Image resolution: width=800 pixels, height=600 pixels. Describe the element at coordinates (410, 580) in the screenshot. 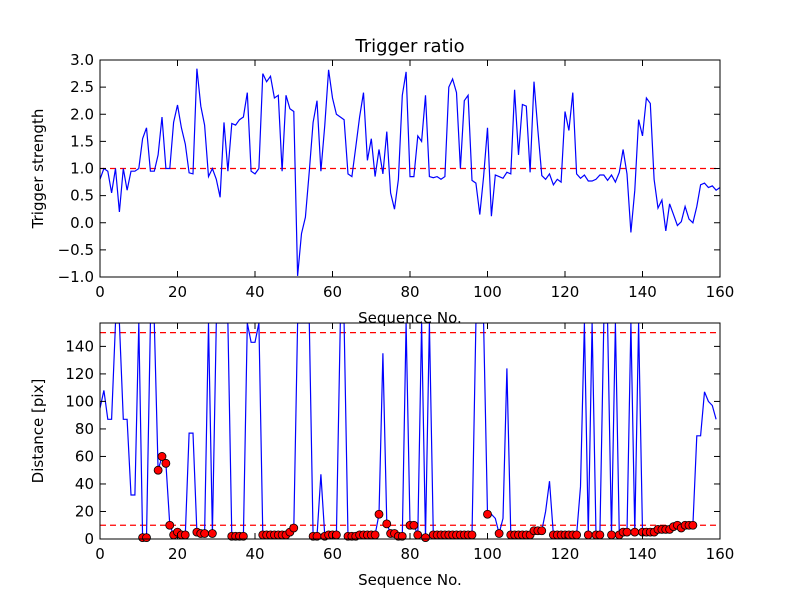

I see `x-axis-label: Sequence No.` at that location.